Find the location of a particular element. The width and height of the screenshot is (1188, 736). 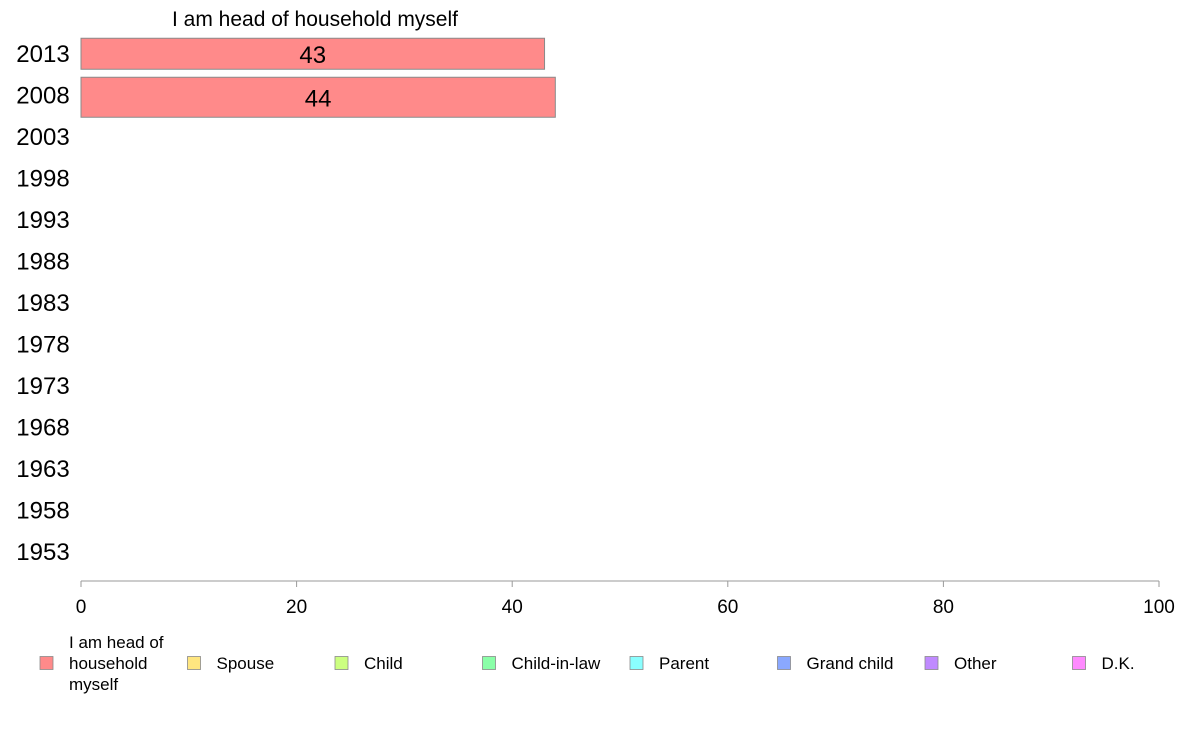

legend-label: myself is located at coordinates (93, 684).